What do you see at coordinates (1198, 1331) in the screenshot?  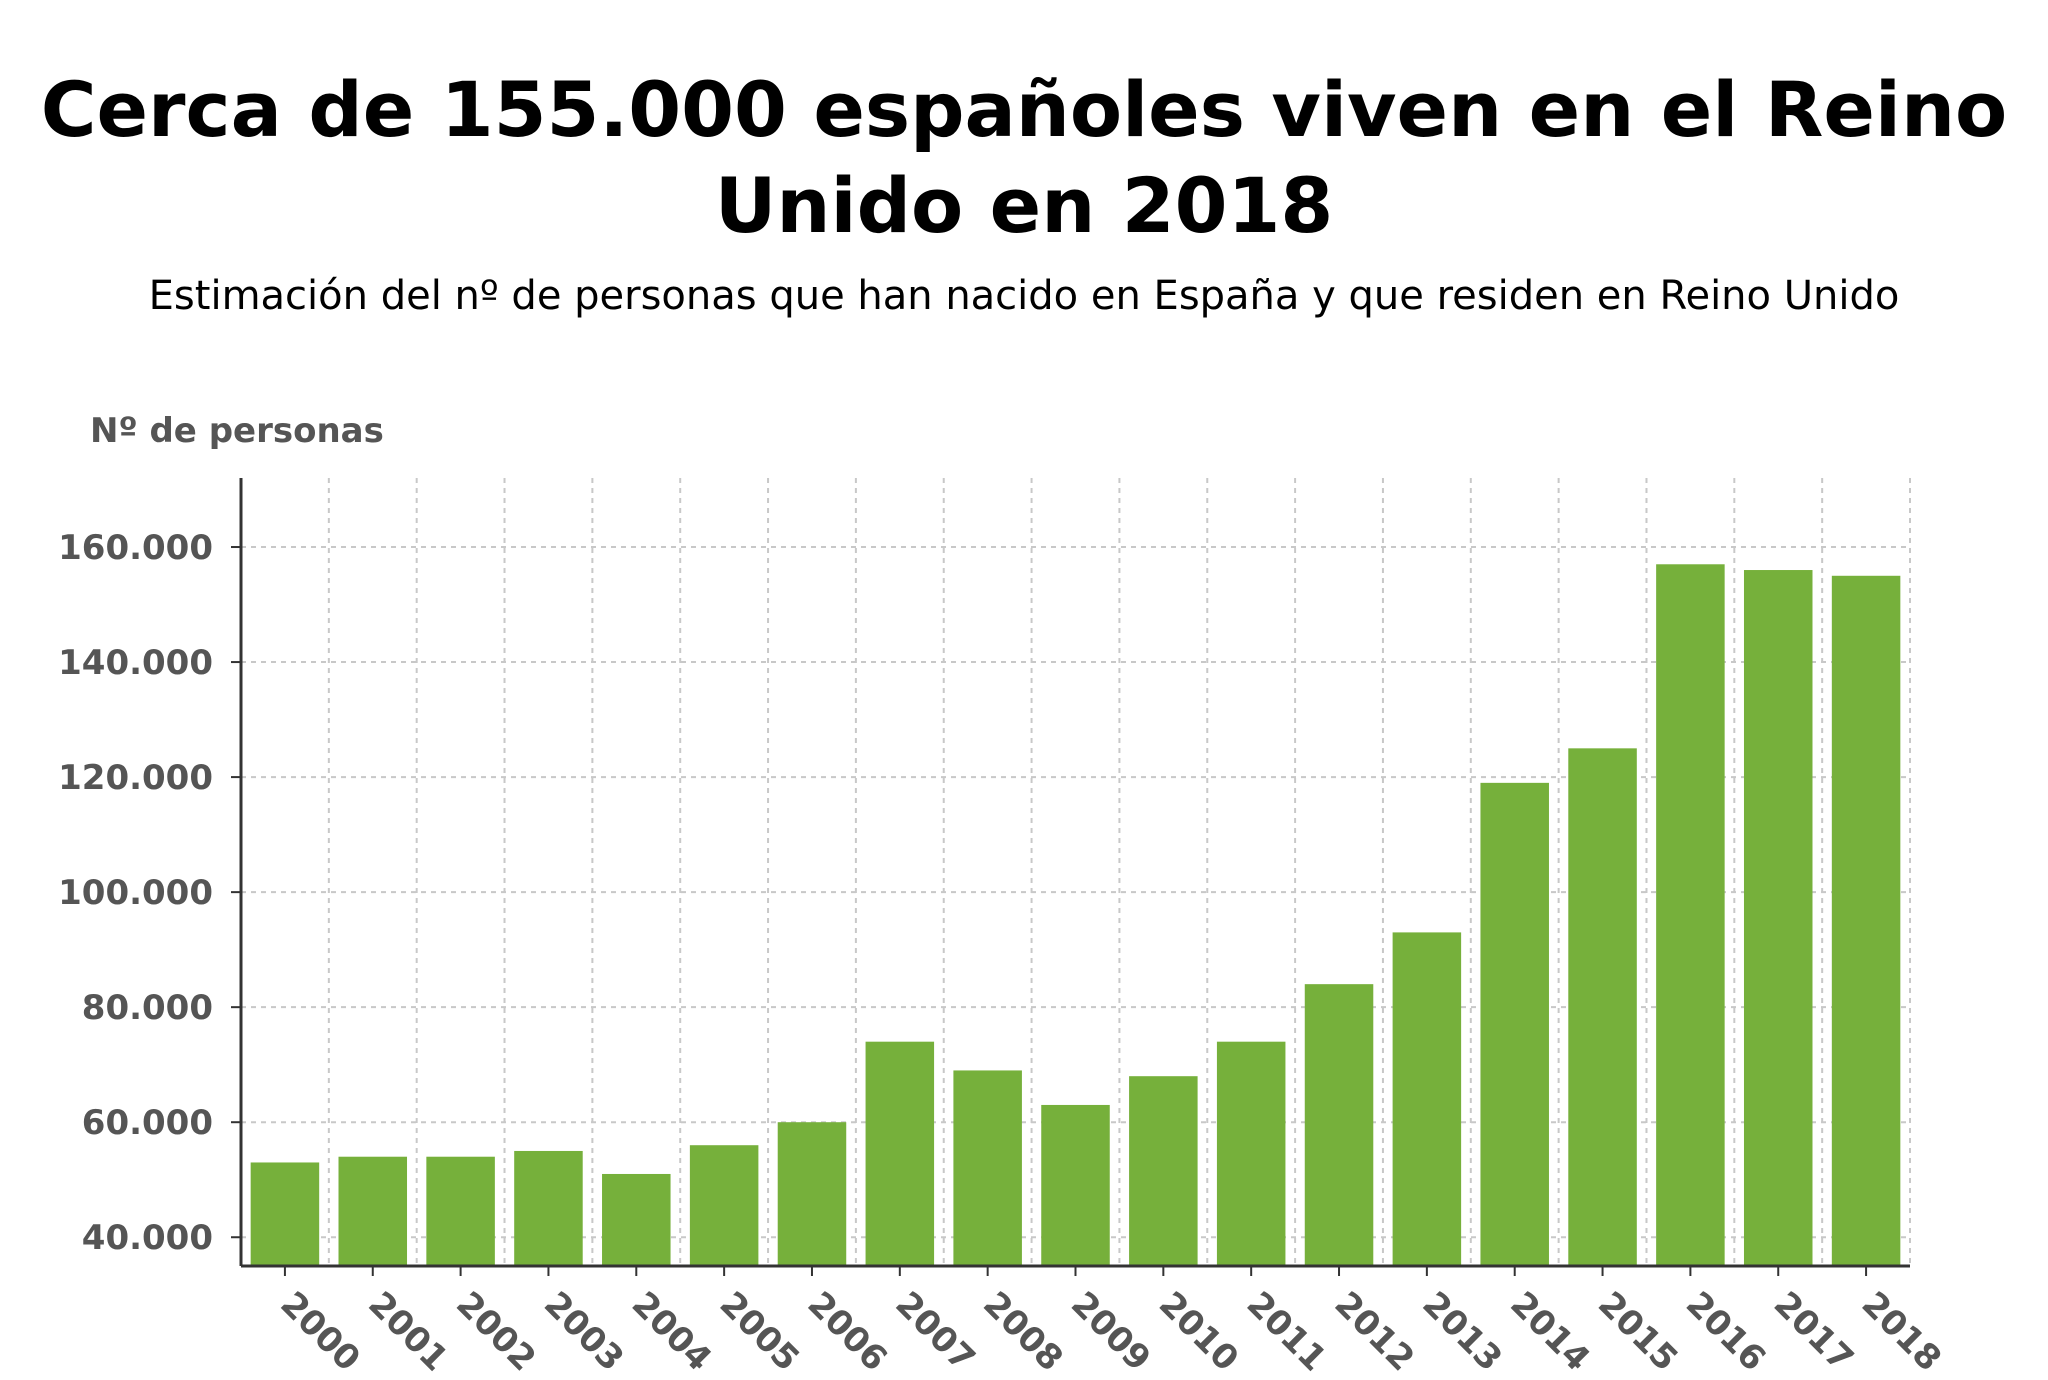 I see `x-tick-label: 2010` at bounding box center [1198, 1331].